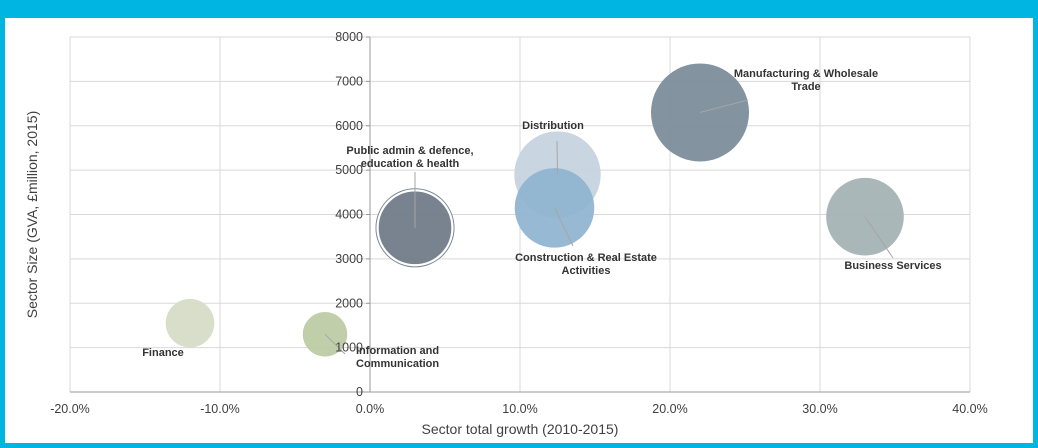 The image size is (1038, 448). What do you see at coordinates (520, 429) in the screenshot?
I see `x-axis-title: Sector total growth (2010-2015)` at bounding box center [520, 429].